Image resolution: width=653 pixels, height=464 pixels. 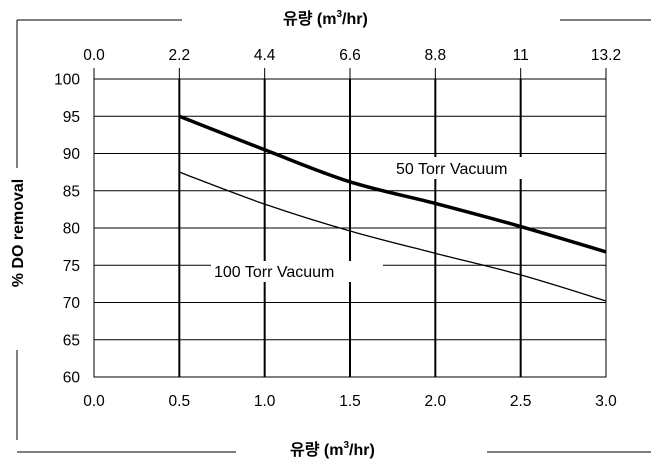 I want to click on x-tick-label-2.0: 2.0, so click(x=436, y=401).